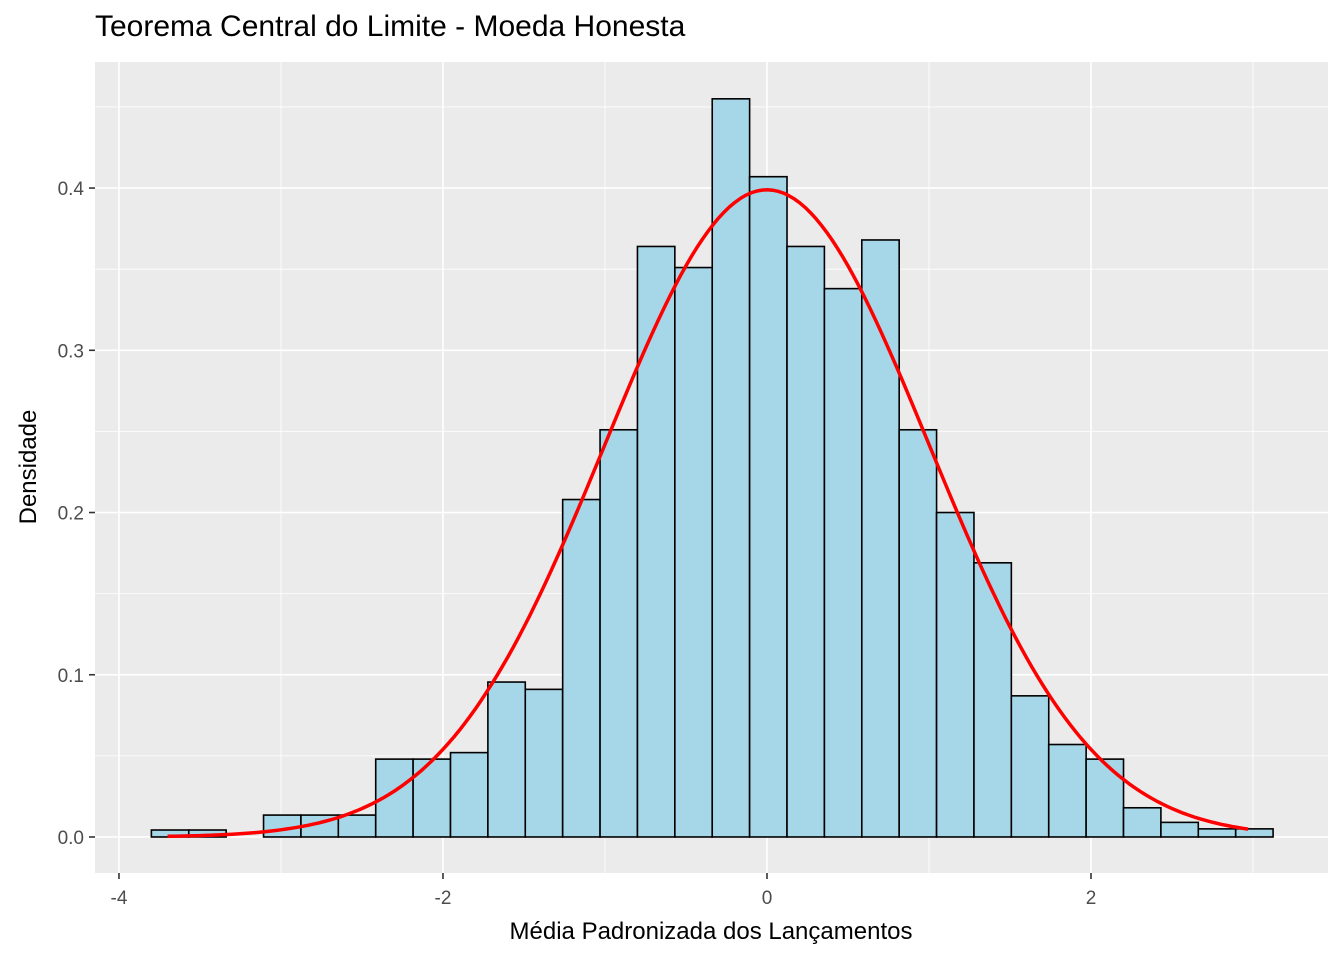 The height and width of the screenshot is (960, 1344). Describe the element at coordinates (71, 514) in the screenshot. I see `y-tick-label: 0.2` at that location.